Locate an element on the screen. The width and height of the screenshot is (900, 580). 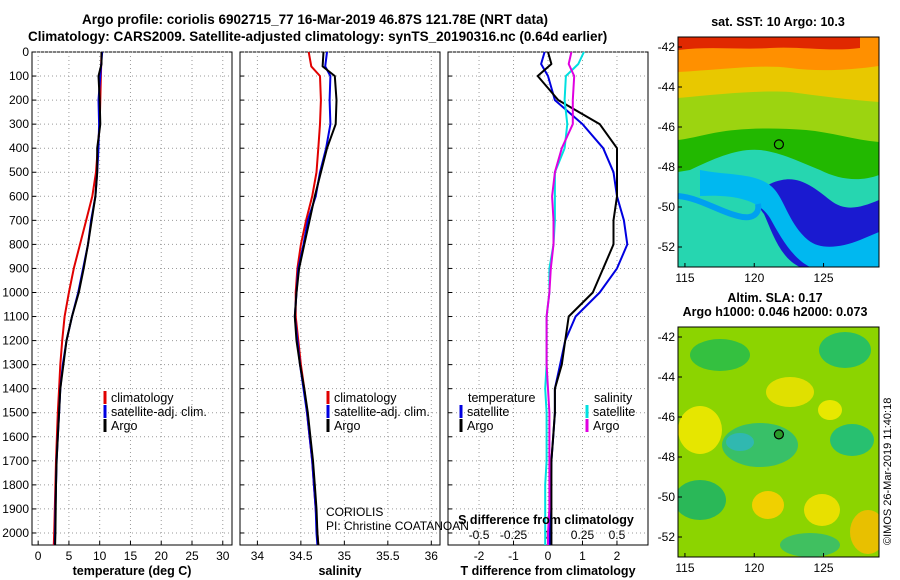
sla-map-title: Altim. SLA: 0.17 is located at coordinates (774, 298).